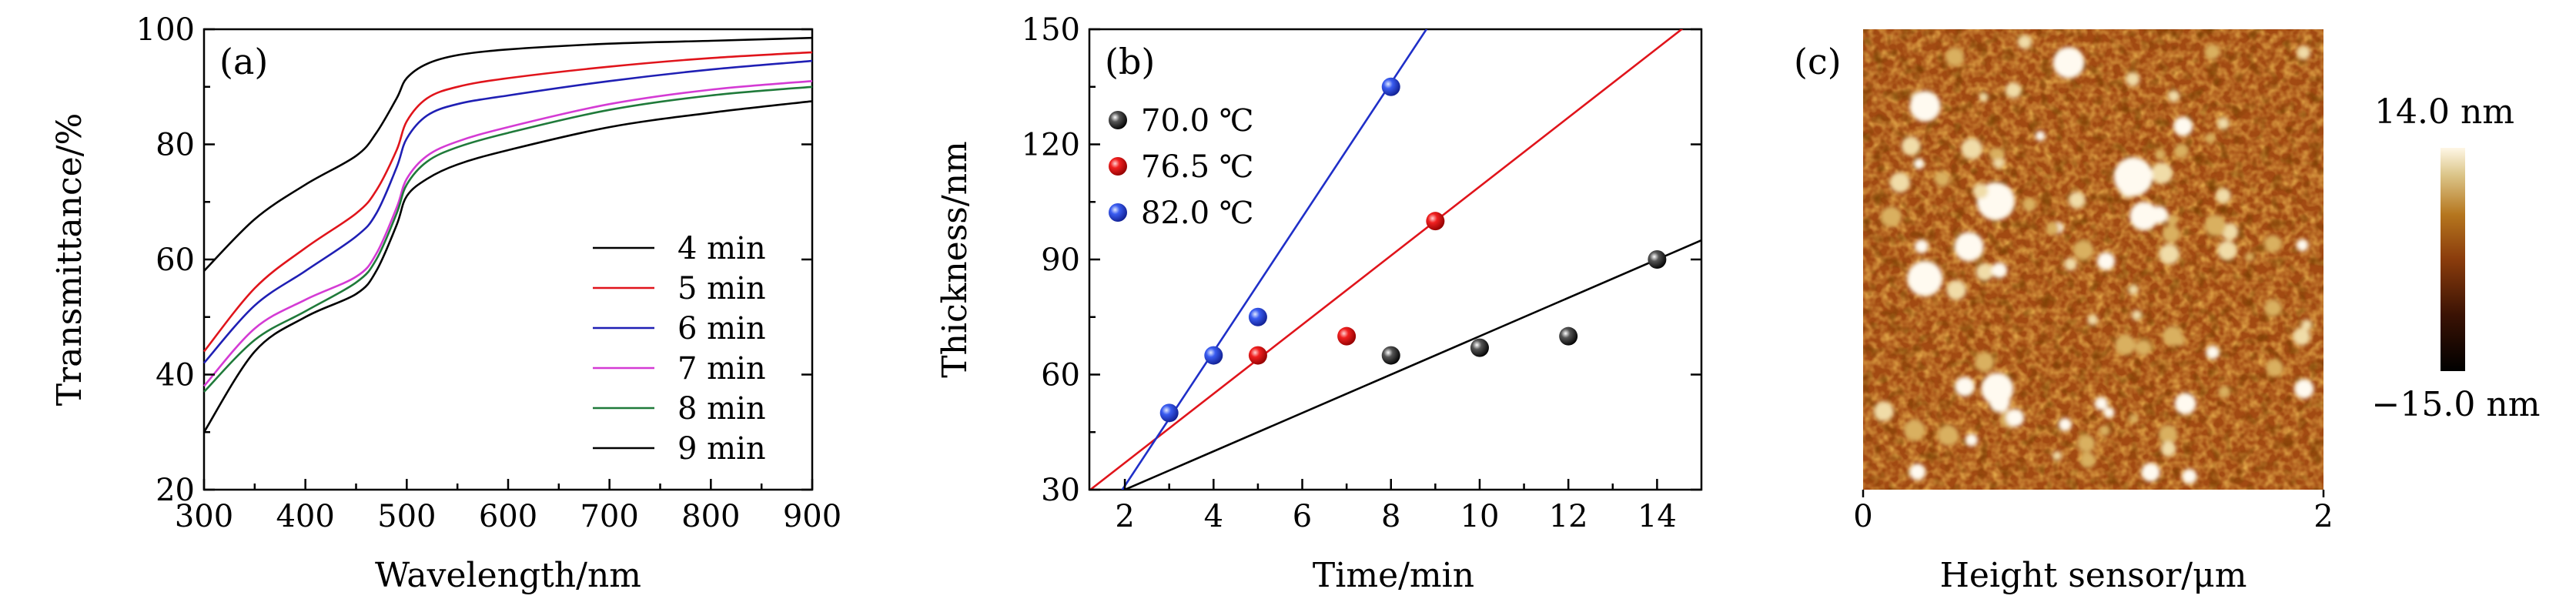 This screenshot has width=2576, height=599. I want to click on colorbar-max-label: 14.0 nm, so click(2444, 112).